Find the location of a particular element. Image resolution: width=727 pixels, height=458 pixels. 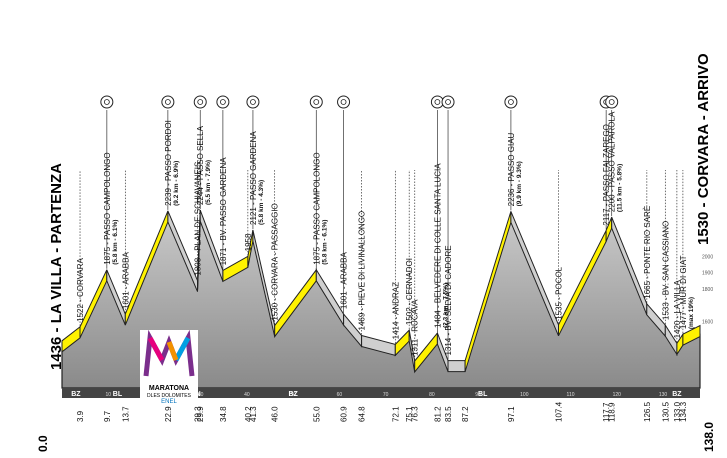

km-label: 41.3 is located at coordinates (253, 414).